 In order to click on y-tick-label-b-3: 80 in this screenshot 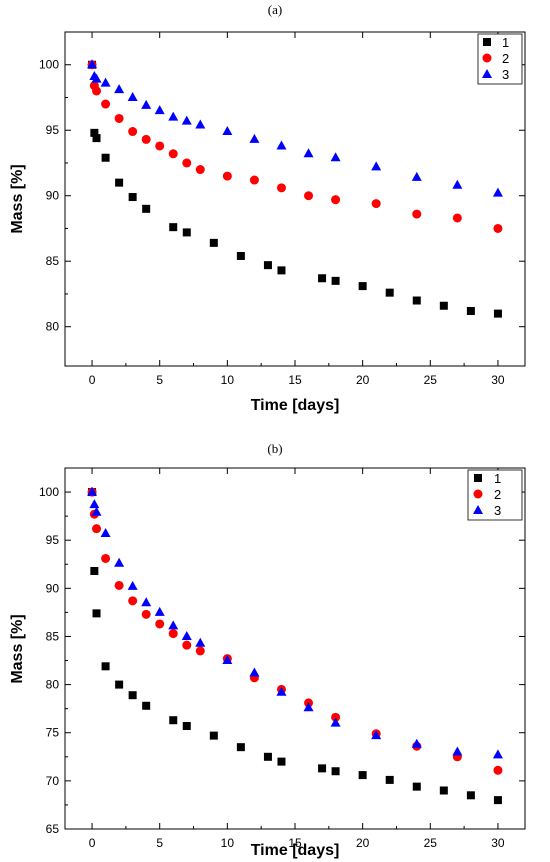, I will do `click(53, 685)`.